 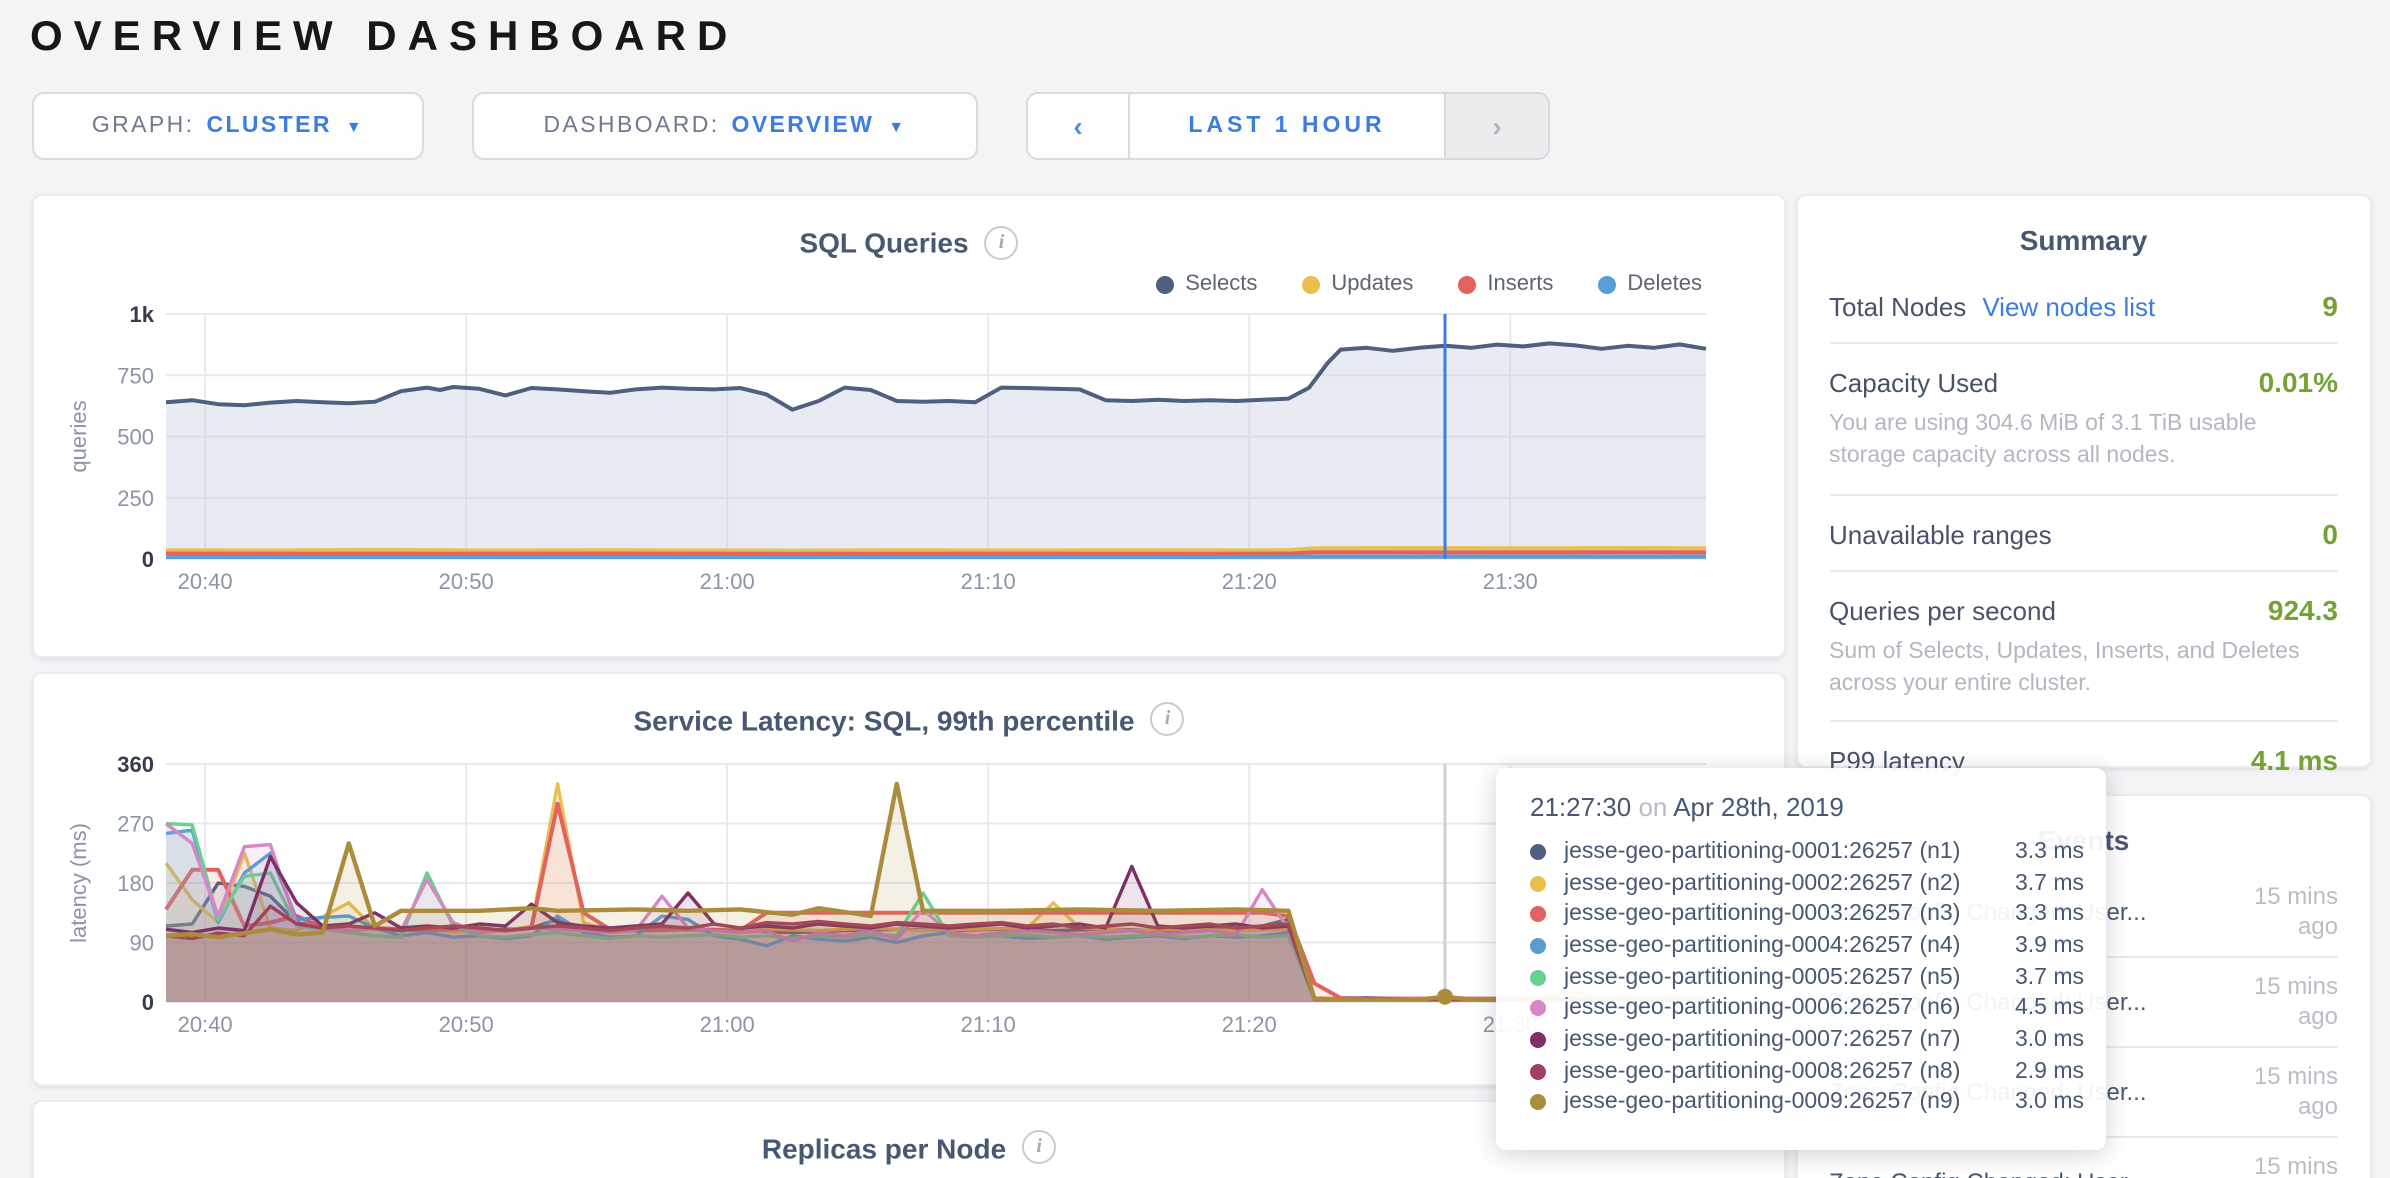 What do you see at coordinates (2049, 1008) in the screenshot?
I see `node-latency-value: 4.5 ms` at bounding box center [2049, 1008].